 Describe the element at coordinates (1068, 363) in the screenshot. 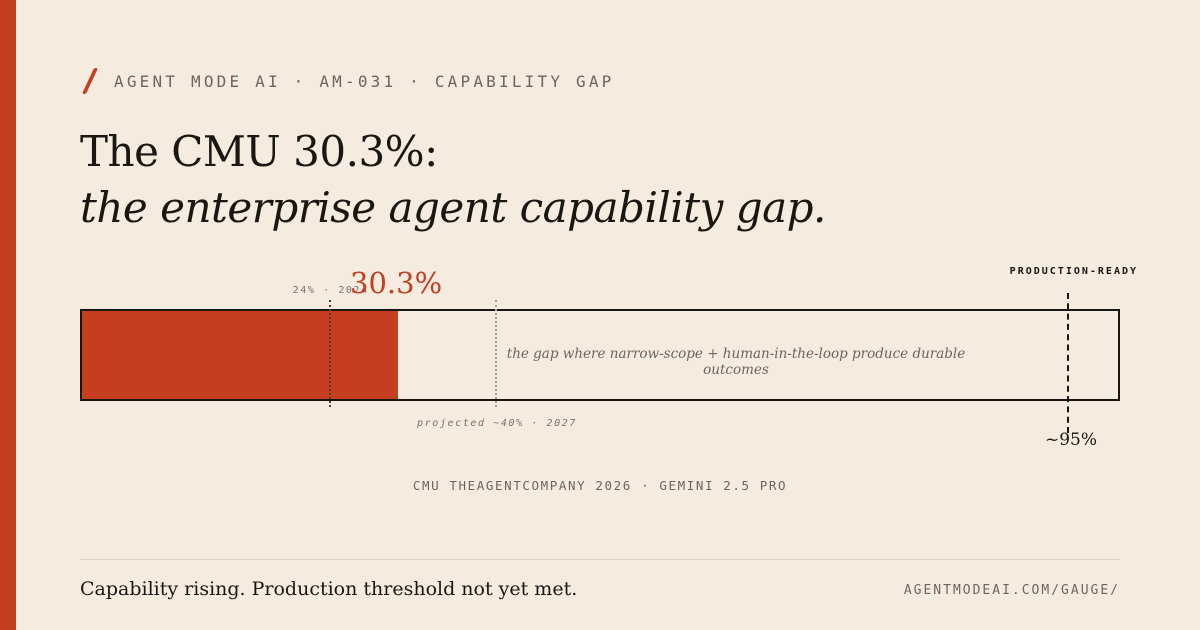

I see `threshold-marker` at that location.